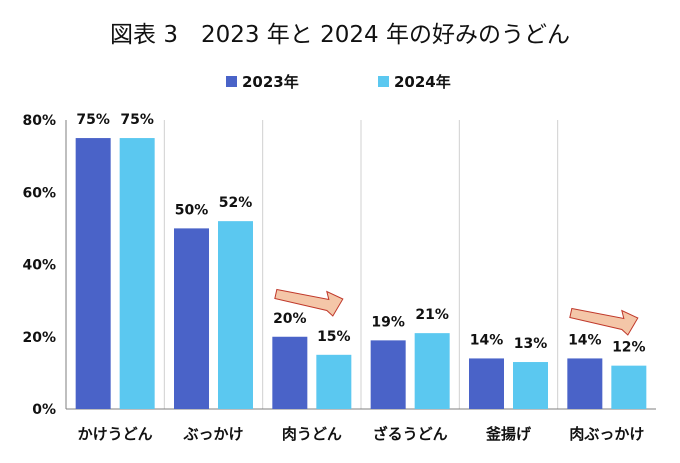 This screenshot has width=680, height=463. Describe the element at coordinates (312, 434) in the screenshot. I see `category-label: 肉うどん` at that location.